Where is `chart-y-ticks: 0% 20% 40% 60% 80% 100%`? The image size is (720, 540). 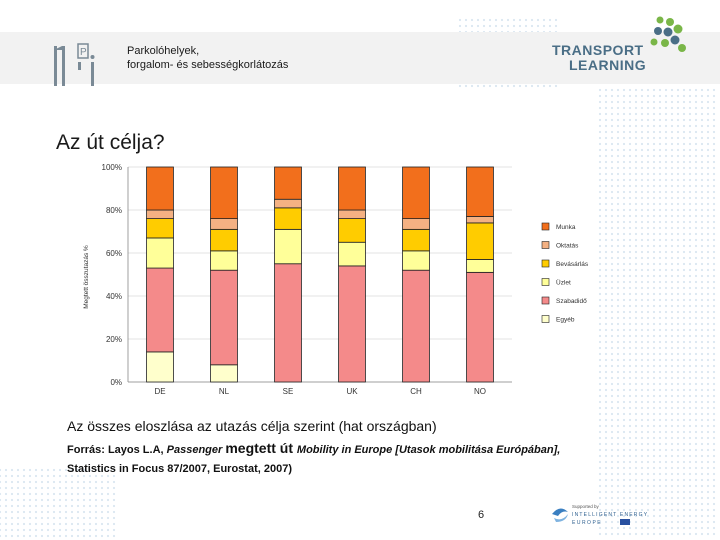 chart-y-ticks: 0% 20% 40% 60% 80% 100% is located at coordinates (112, 275).